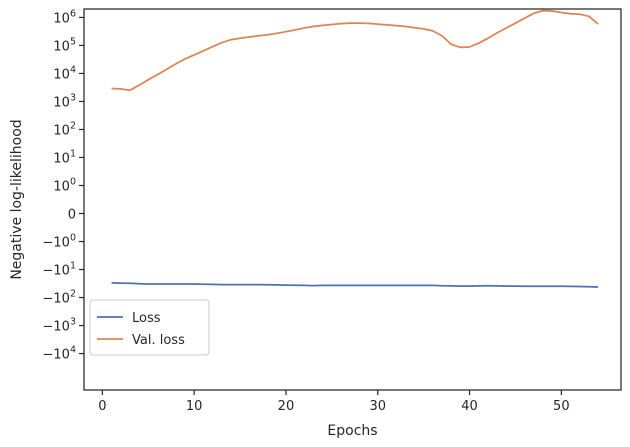 This screenshot has height=447, width=630. I want to click on y-tick-label: 10², so click(64, 129).